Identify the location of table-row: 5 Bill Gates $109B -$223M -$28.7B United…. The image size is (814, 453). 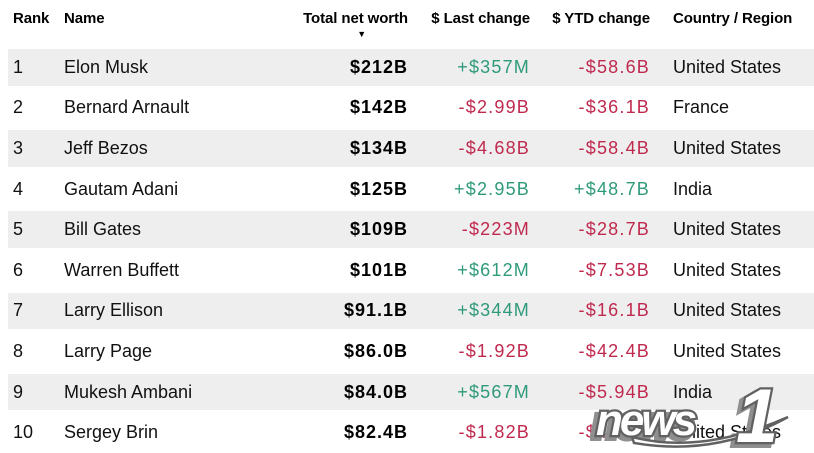
(411, 229).